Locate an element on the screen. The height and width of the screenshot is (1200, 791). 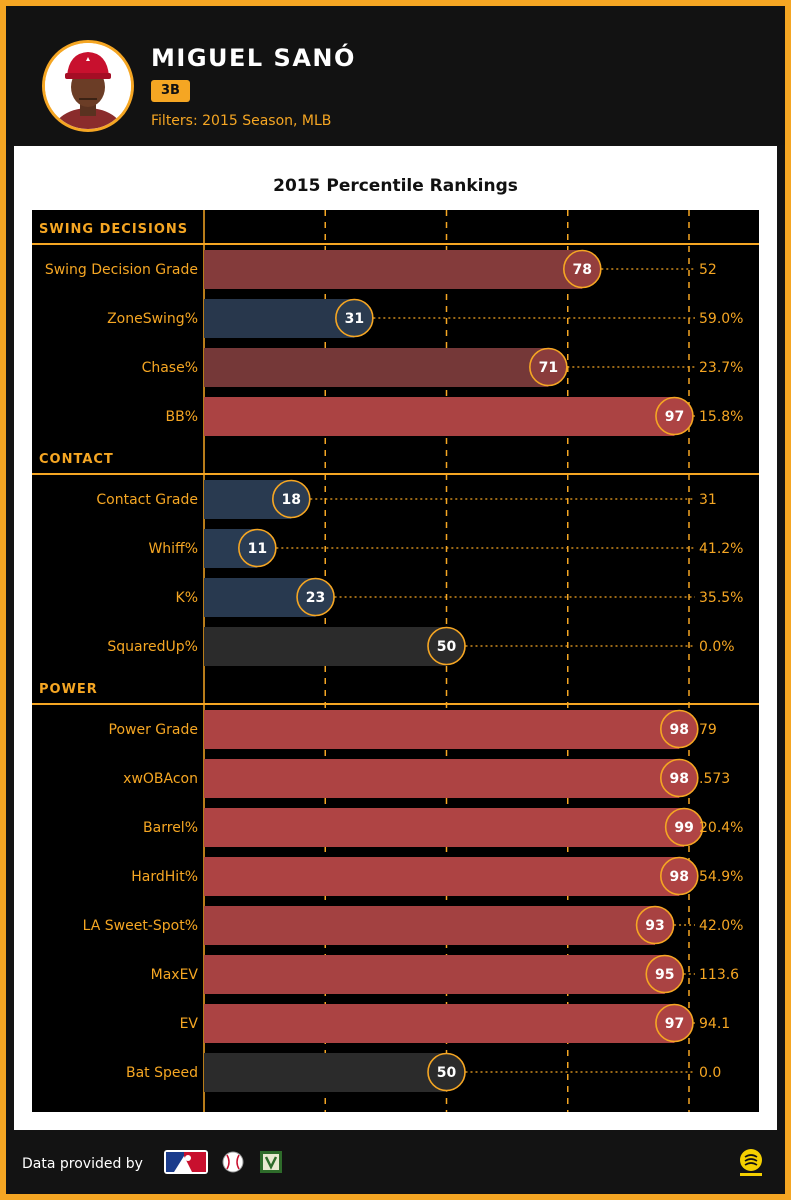
metric-label: xwOBAcon is located at coordinates (160, 779).